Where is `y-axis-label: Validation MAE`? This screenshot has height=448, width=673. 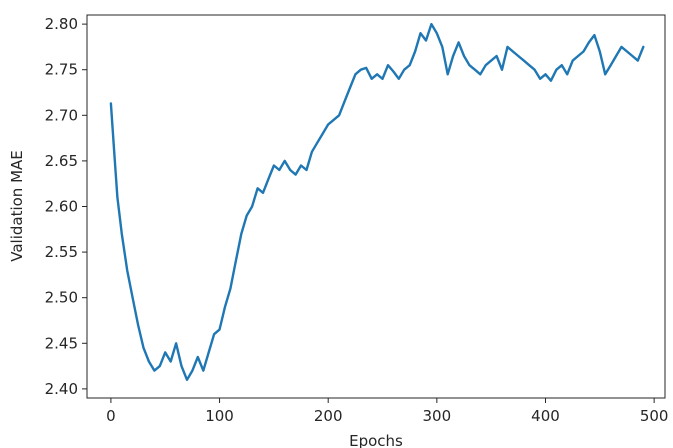 y-axis-label: Validation MAE is located at coordinates (17, 206).